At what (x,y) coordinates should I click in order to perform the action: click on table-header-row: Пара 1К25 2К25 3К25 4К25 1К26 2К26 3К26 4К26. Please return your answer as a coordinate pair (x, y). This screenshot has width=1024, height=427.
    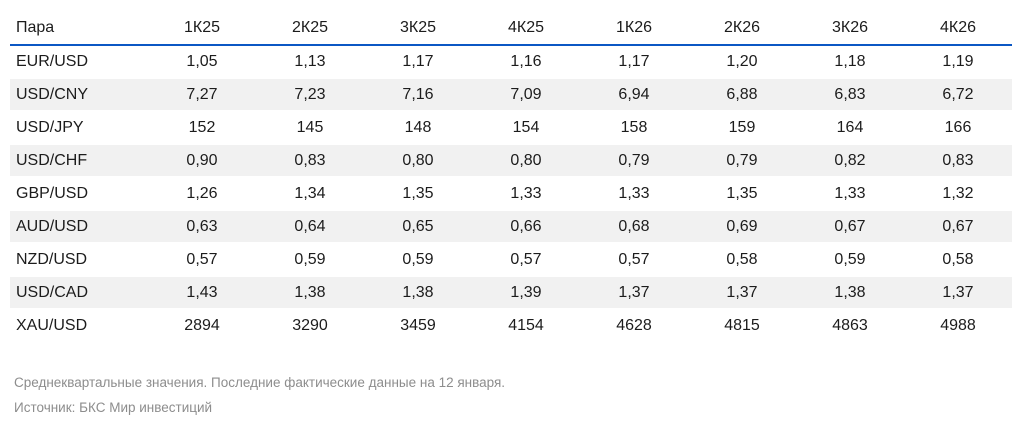
    Looking at the image, I should click on (511, 29).